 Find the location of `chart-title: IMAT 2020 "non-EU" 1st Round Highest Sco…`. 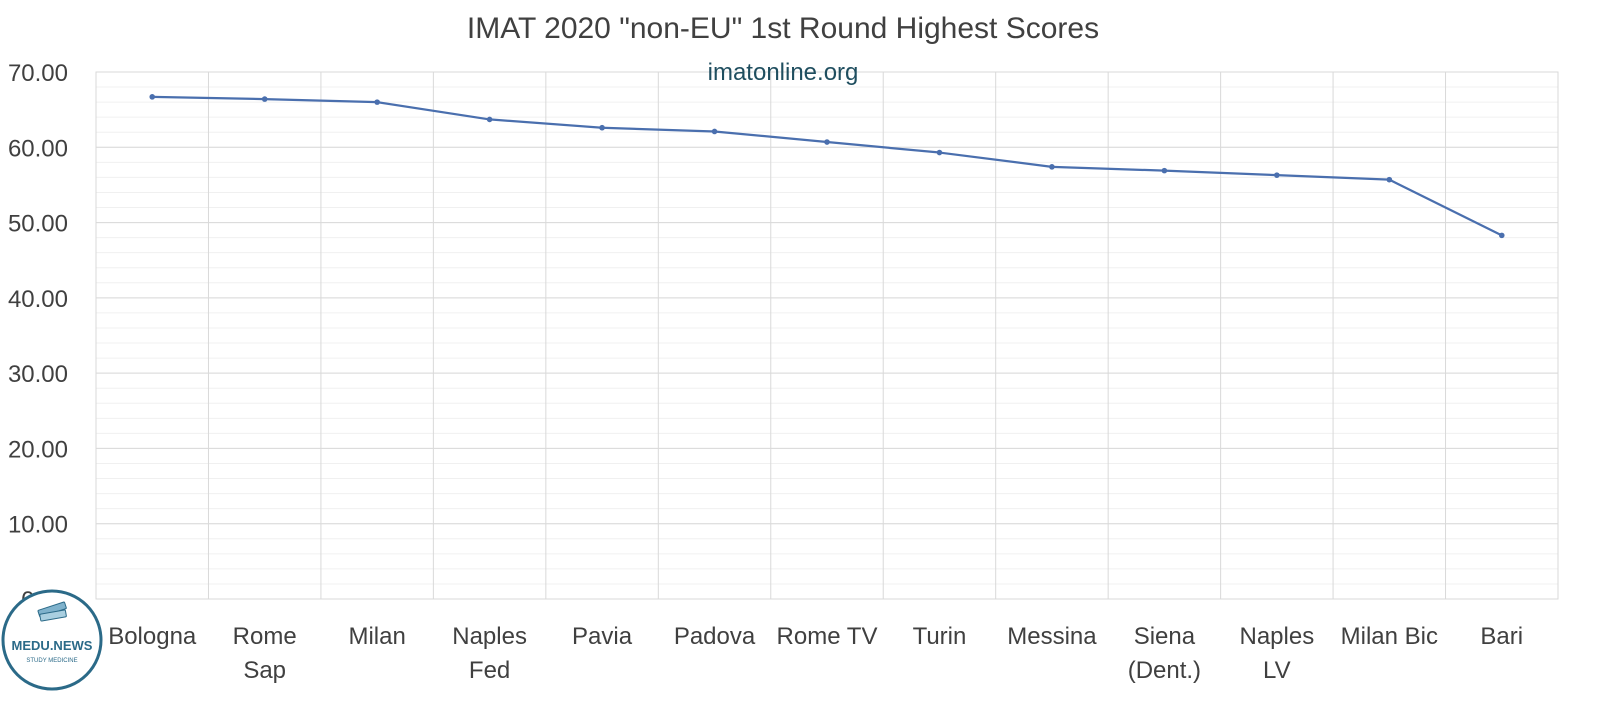

chart-title: IMAT 2020 "non-EU" 1st Round Highest Sco… is located at coordinates (783, 28).